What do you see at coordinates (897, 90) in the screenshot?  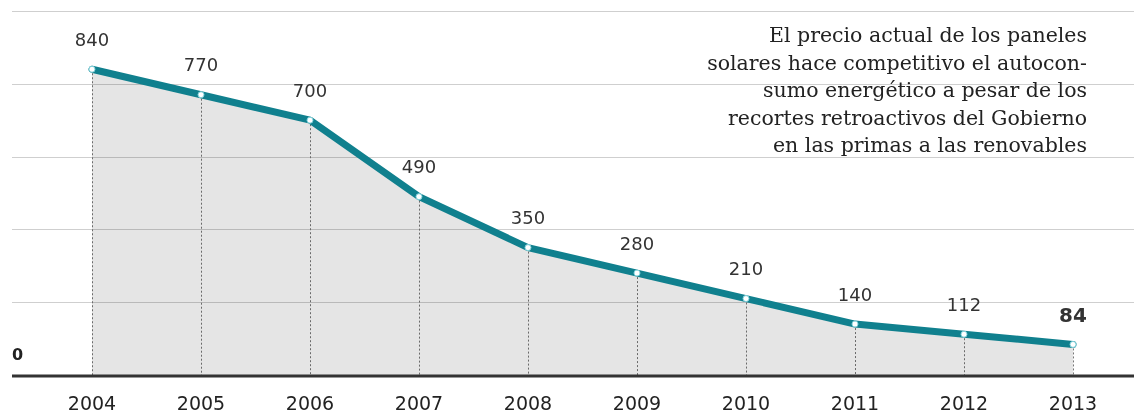 I see `annotation: El precio actual de los paneles solares hace competitivo el autocon- sumo energético a pesar de los recortes retroactivos del Gobierno en las primas a las renovables` at bounding box center [897, 90].